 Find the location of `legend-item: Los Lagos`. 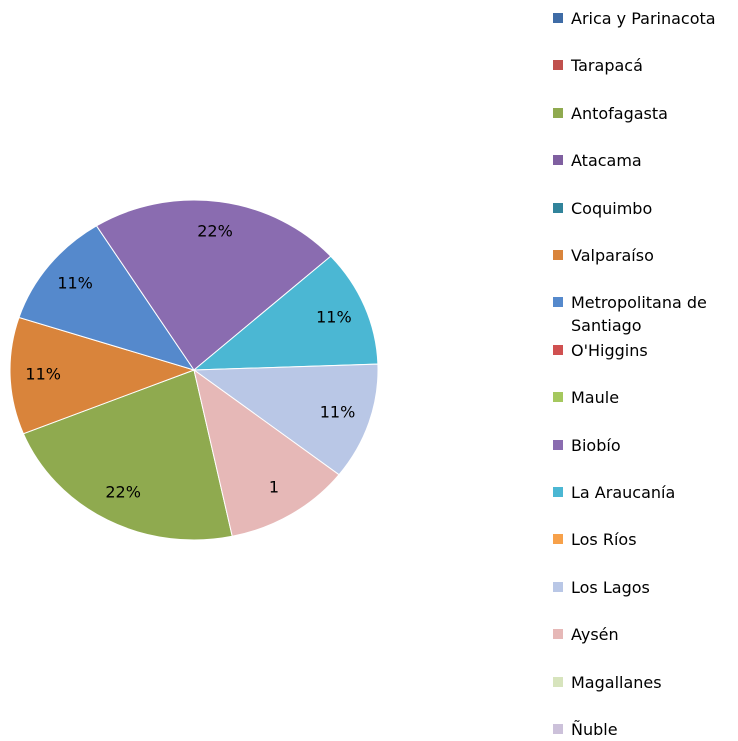

legend-item: Los Lagos is located at coordinates (645, 587).